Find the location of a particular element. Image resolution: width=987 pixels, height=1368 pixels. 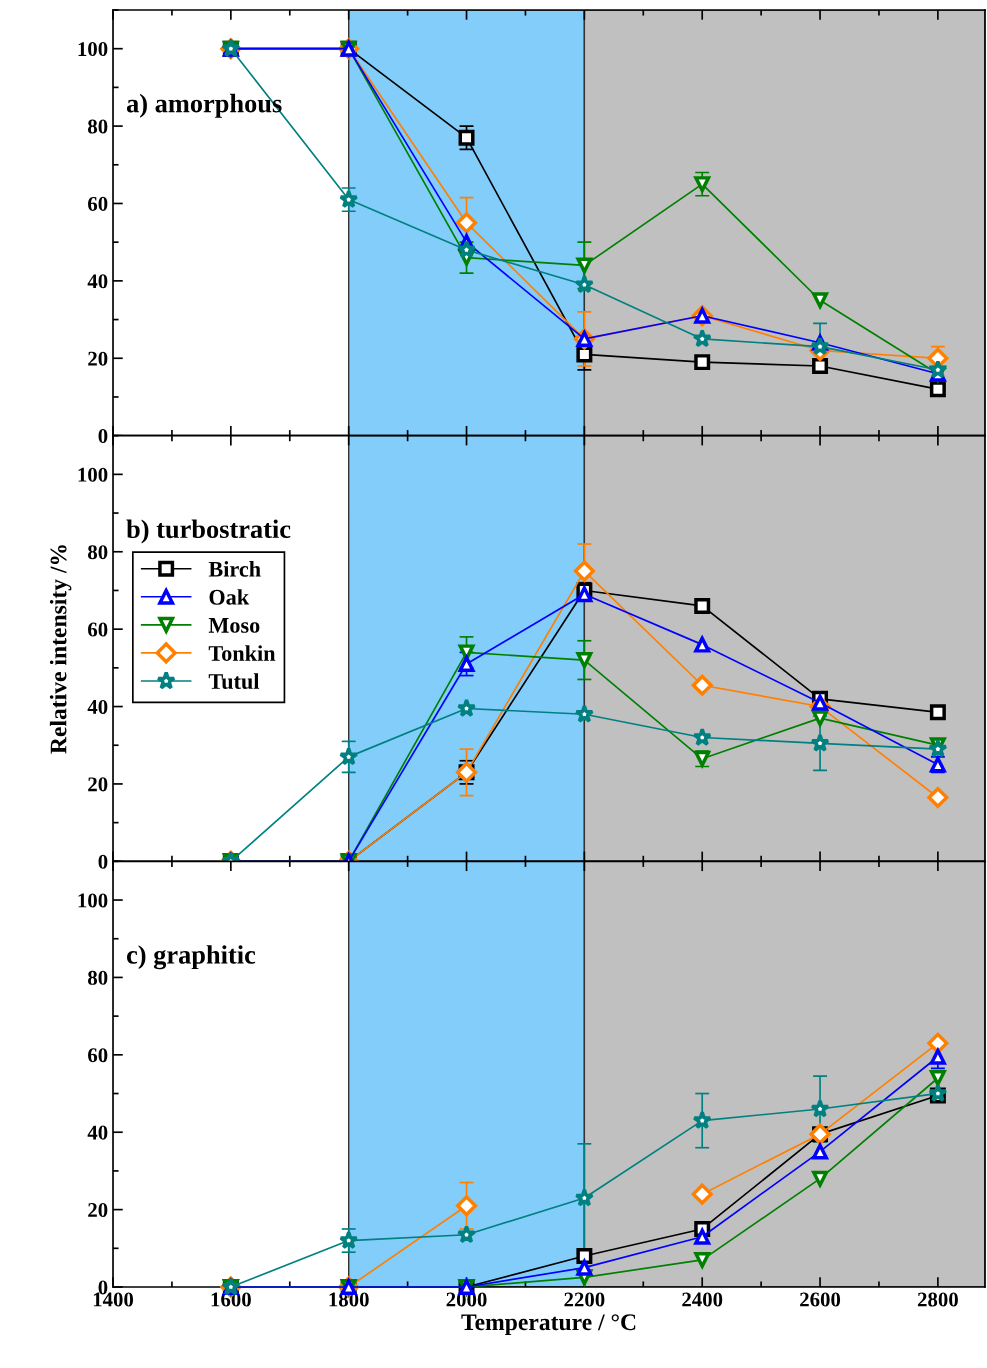

x-tick-label: 2400 is located at coordinates (702, 1299).